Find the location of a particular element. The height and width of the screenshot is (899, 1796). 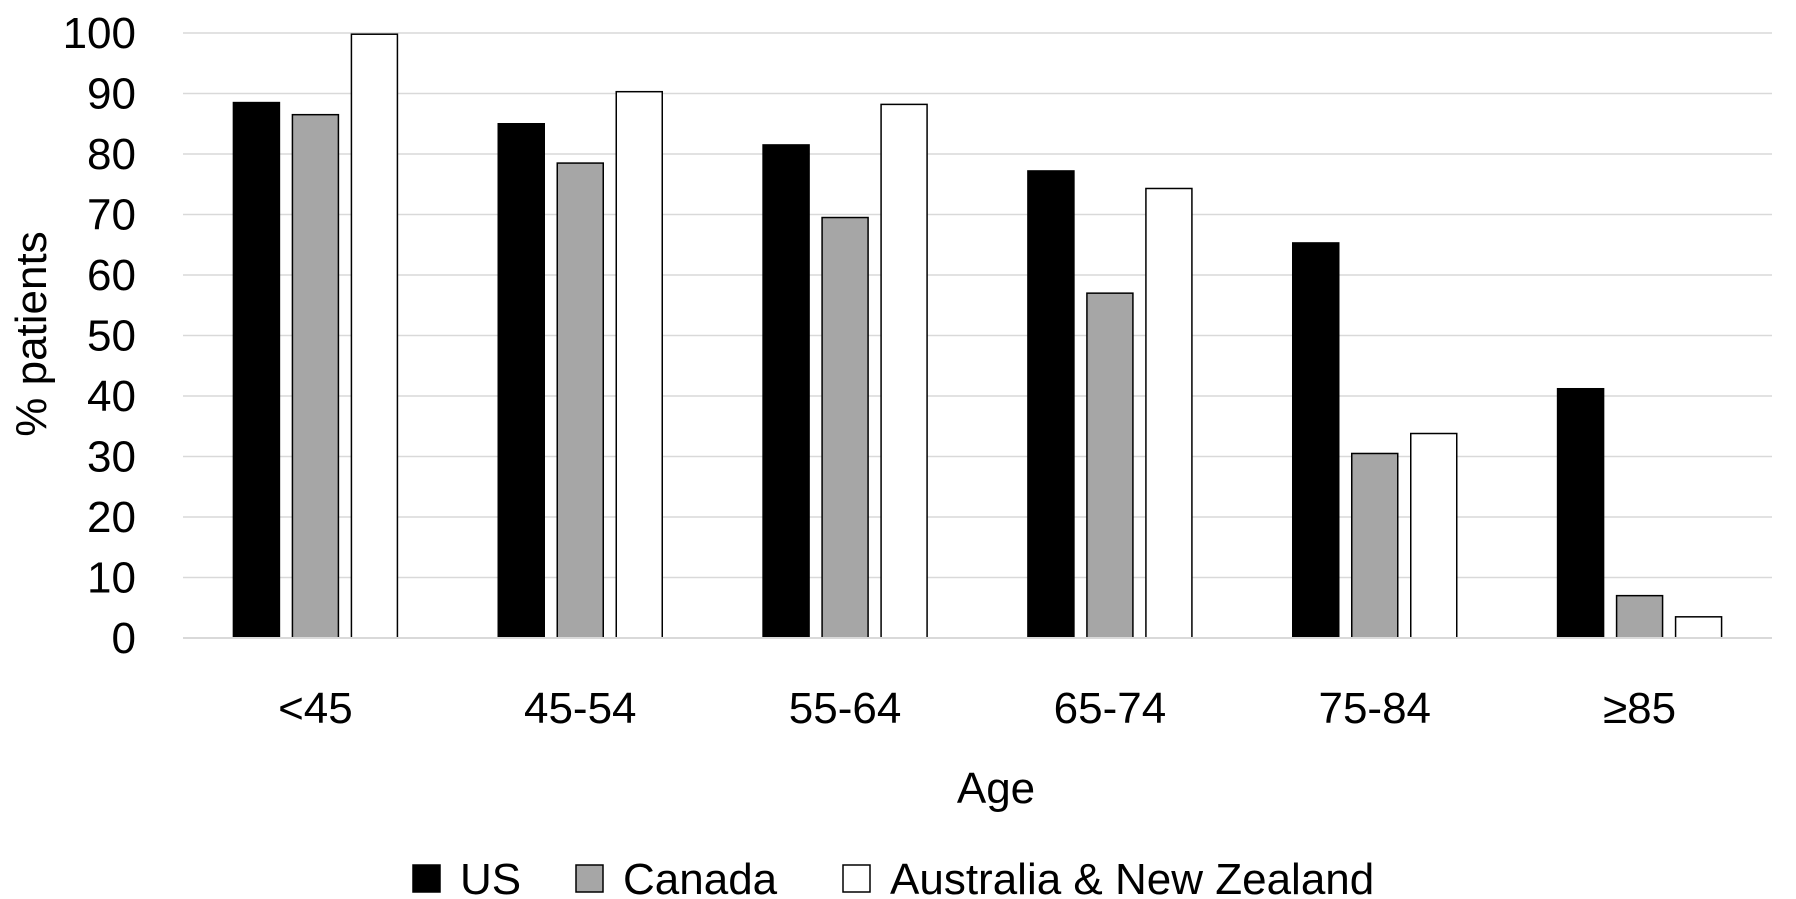

x-tick-label: 75-84 is located at coordinates (1374, 708).